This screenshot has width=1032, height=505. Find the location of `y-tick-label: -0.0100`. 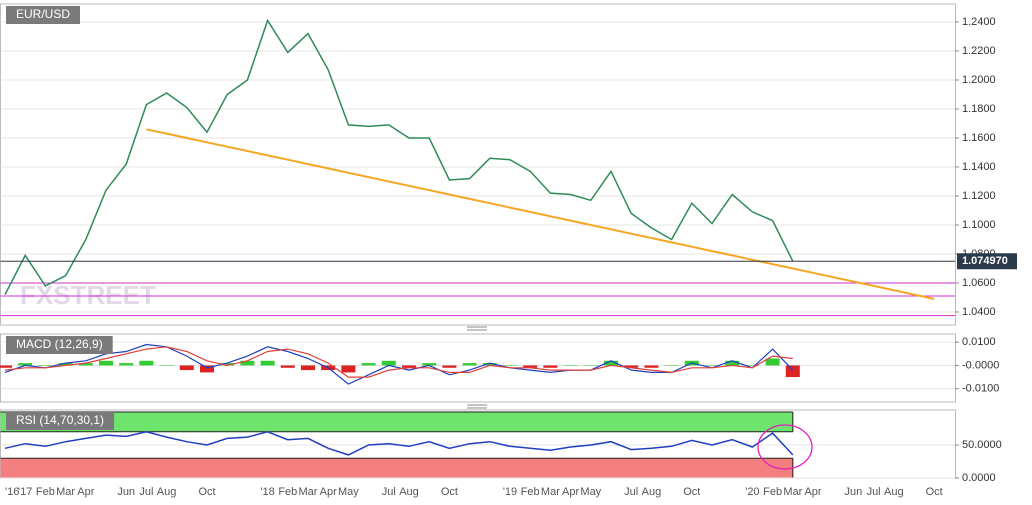

y-tick-label: -0.0100 is located at coordinates (980, 389).